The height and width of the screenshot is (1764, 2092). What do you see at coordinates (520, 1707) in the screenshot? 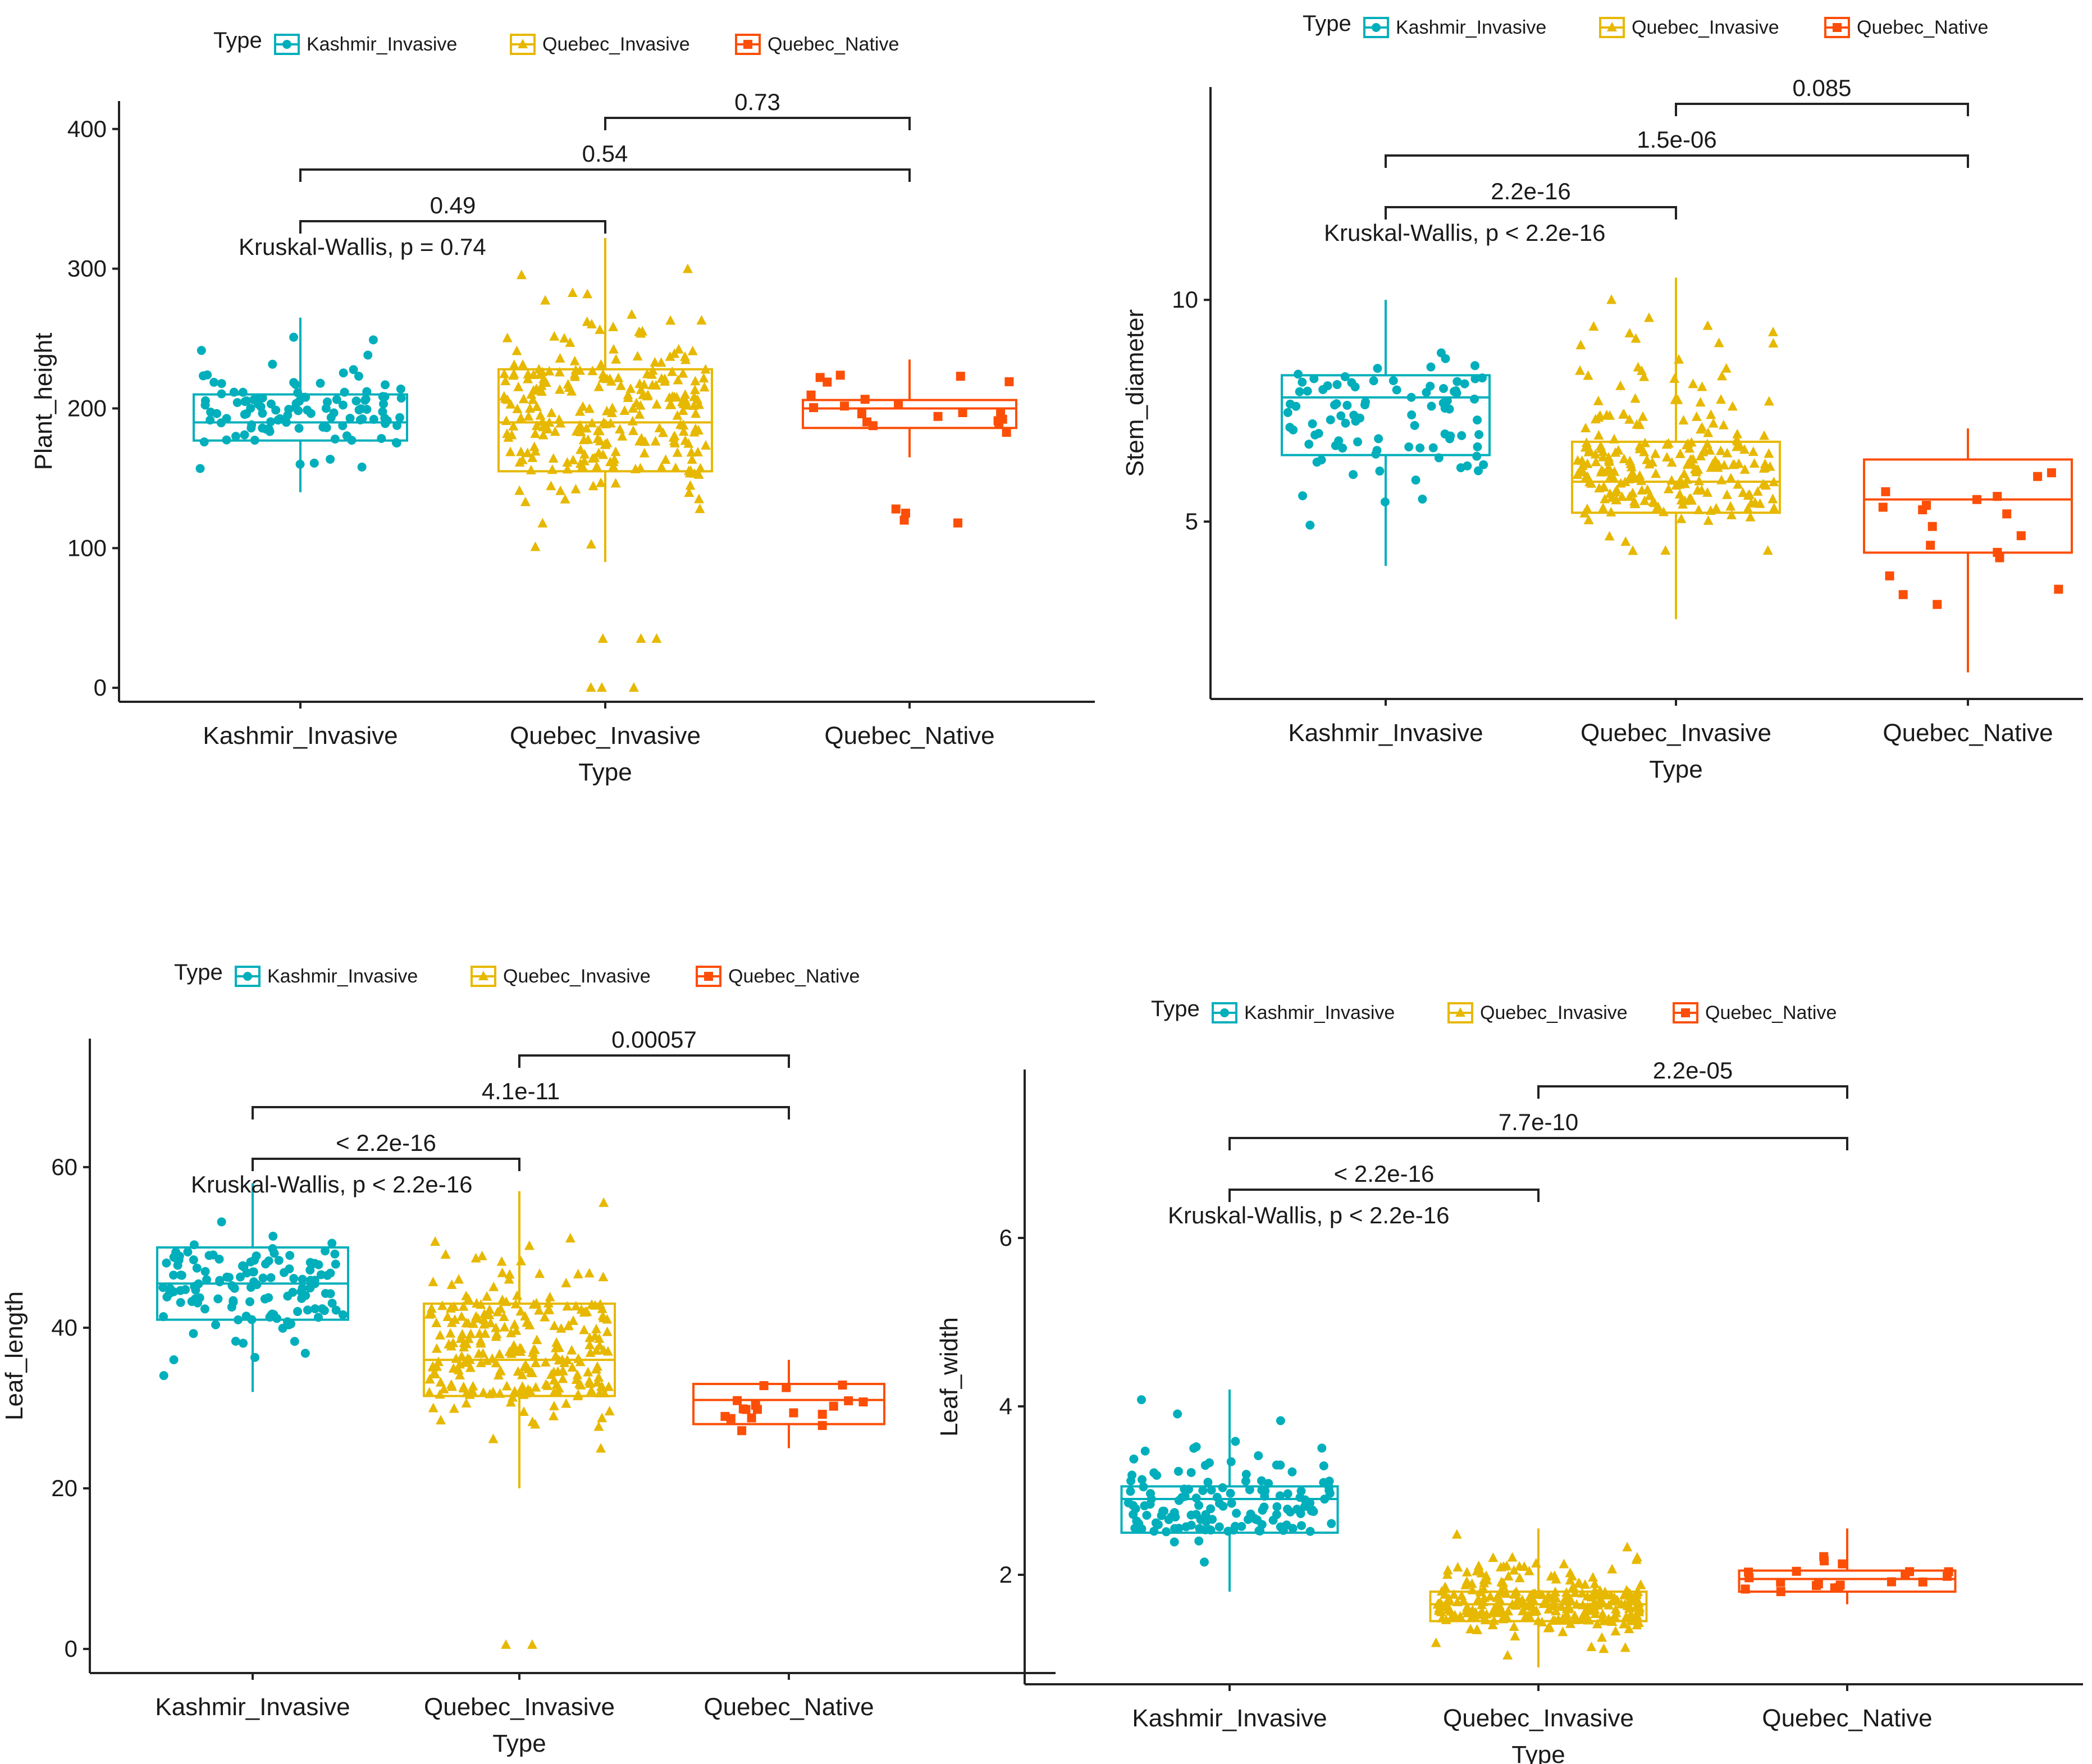
I see `x-tick-label: Quebec_Invasive` at bounding box center [520, 1707].